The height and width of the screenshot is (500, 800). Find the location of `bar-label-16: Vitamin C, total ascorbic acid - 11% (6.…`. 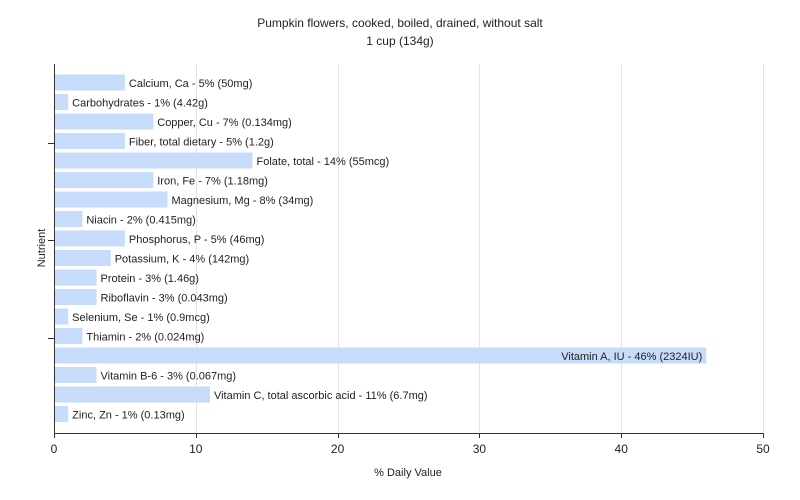

bar-label-16: Vitamin C, total ascorbic acid - 11% (6.… is located at coordinates (321, 396).